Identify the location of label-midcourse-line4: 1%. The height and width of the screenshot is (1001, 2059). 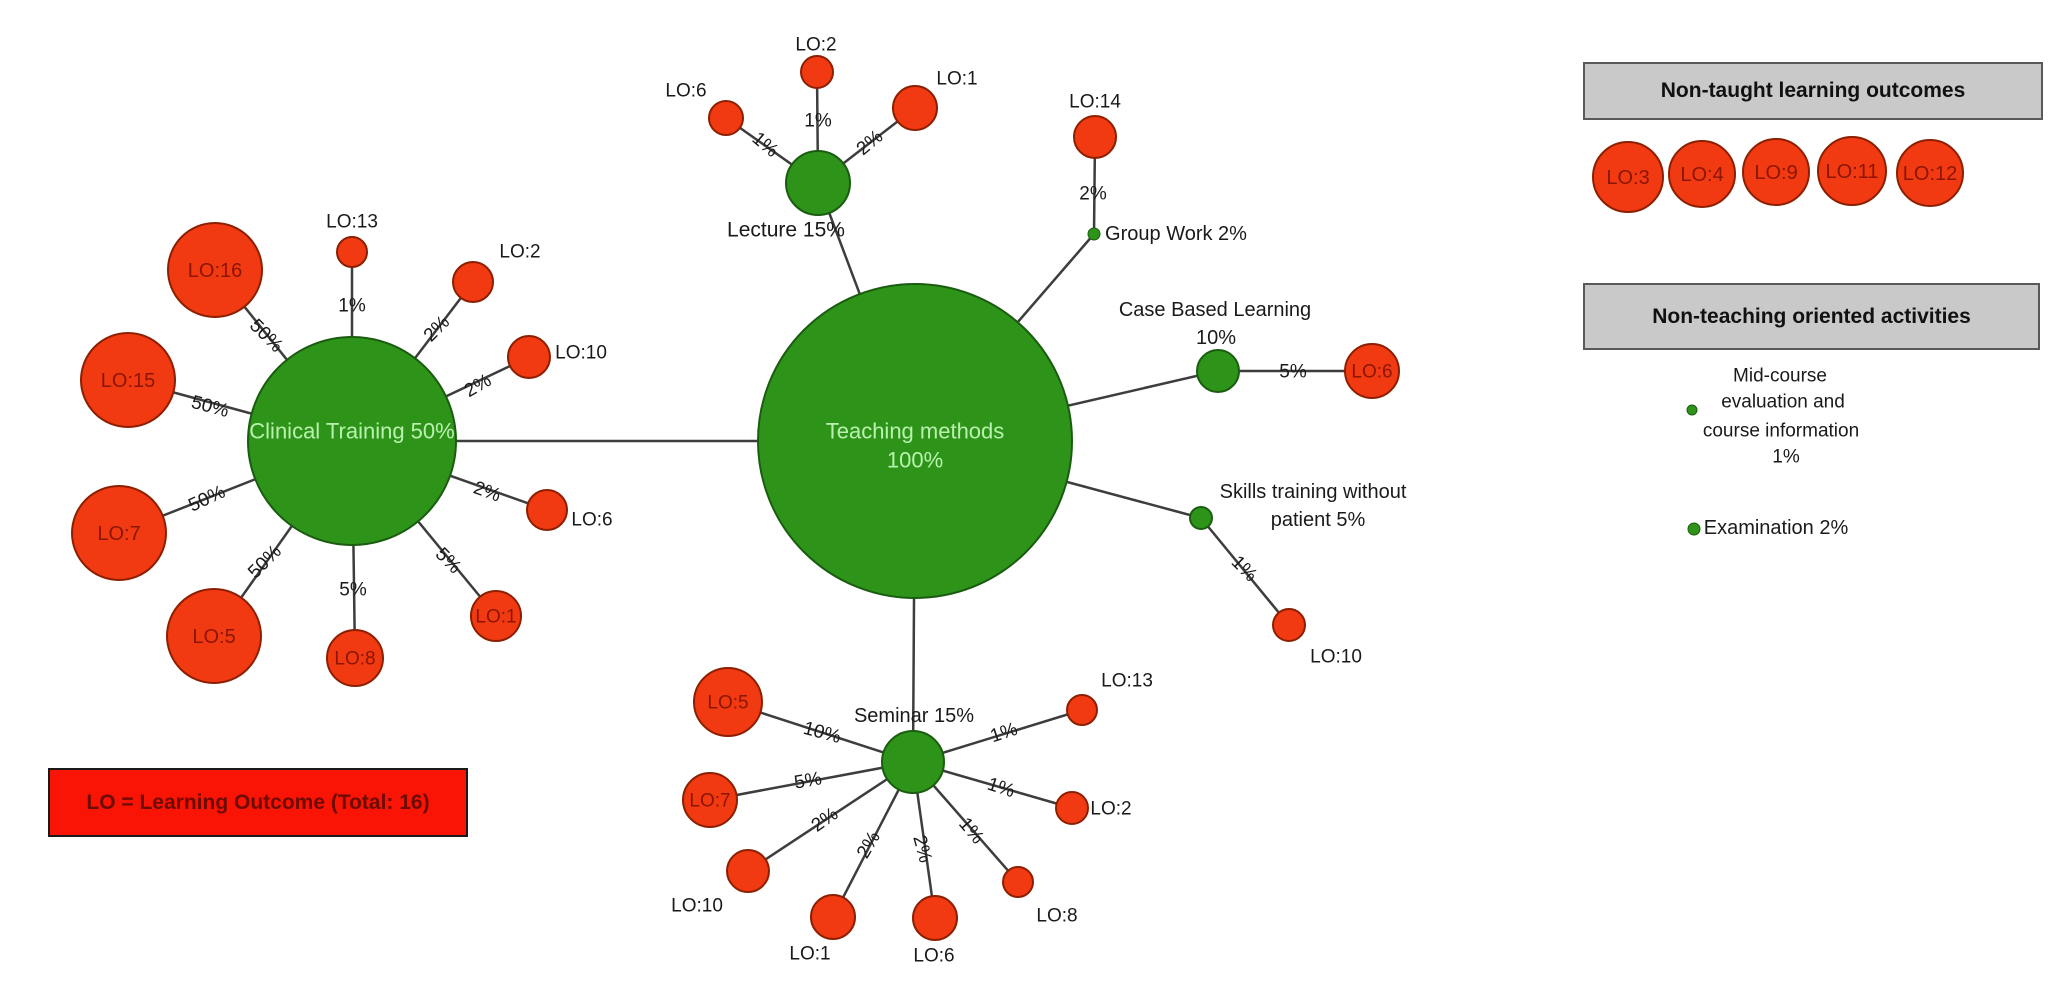
(1786, 457).